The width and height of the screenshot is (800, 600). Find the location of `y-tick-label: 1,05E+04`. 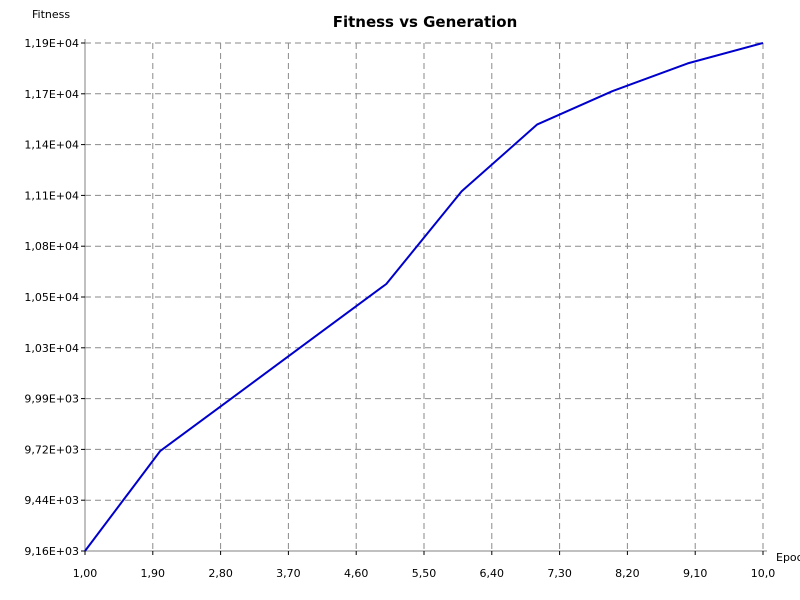

y-tick-label: 1,05E+04 is located at coordinates (51, 297).